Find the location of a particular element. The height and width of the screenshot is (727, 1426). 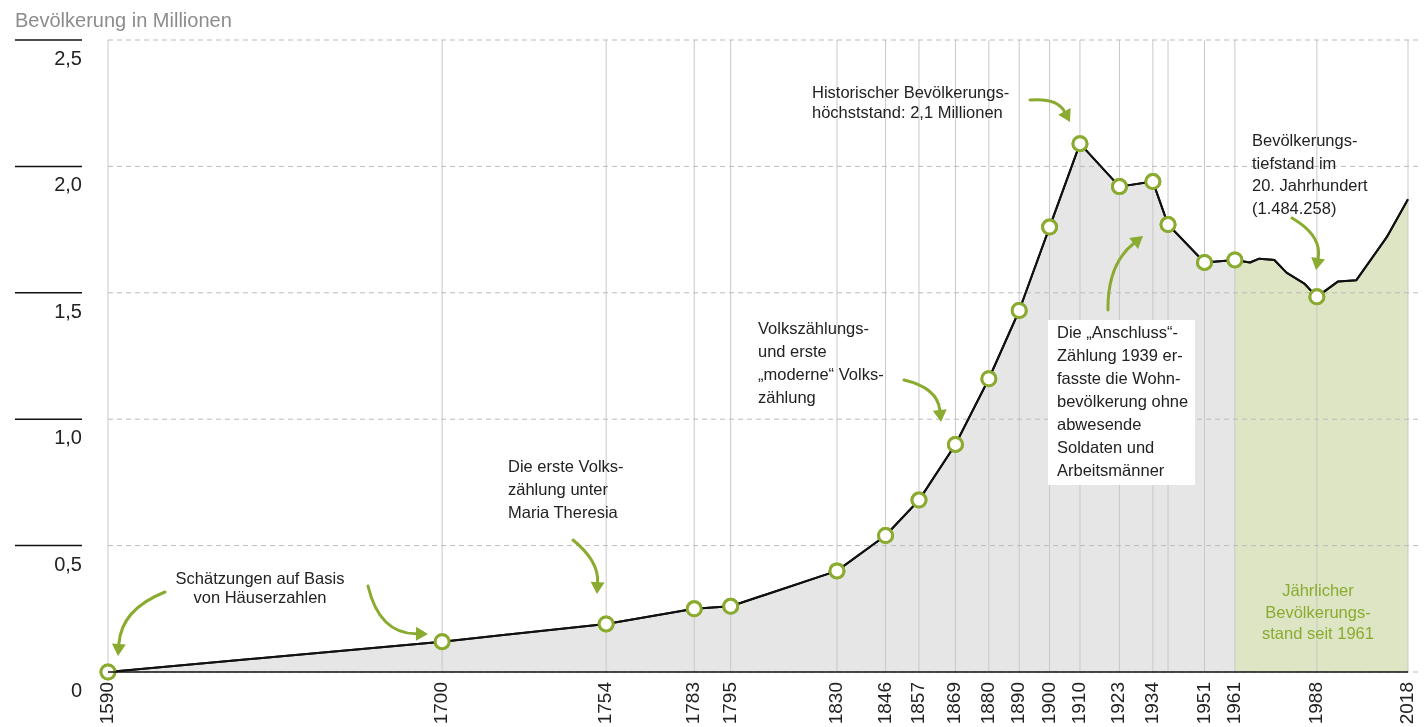

annotation: Bevölkerungs- tiefstand im 20. Jahrhundert (1.484.258) is located at coordinates (1310, 174).